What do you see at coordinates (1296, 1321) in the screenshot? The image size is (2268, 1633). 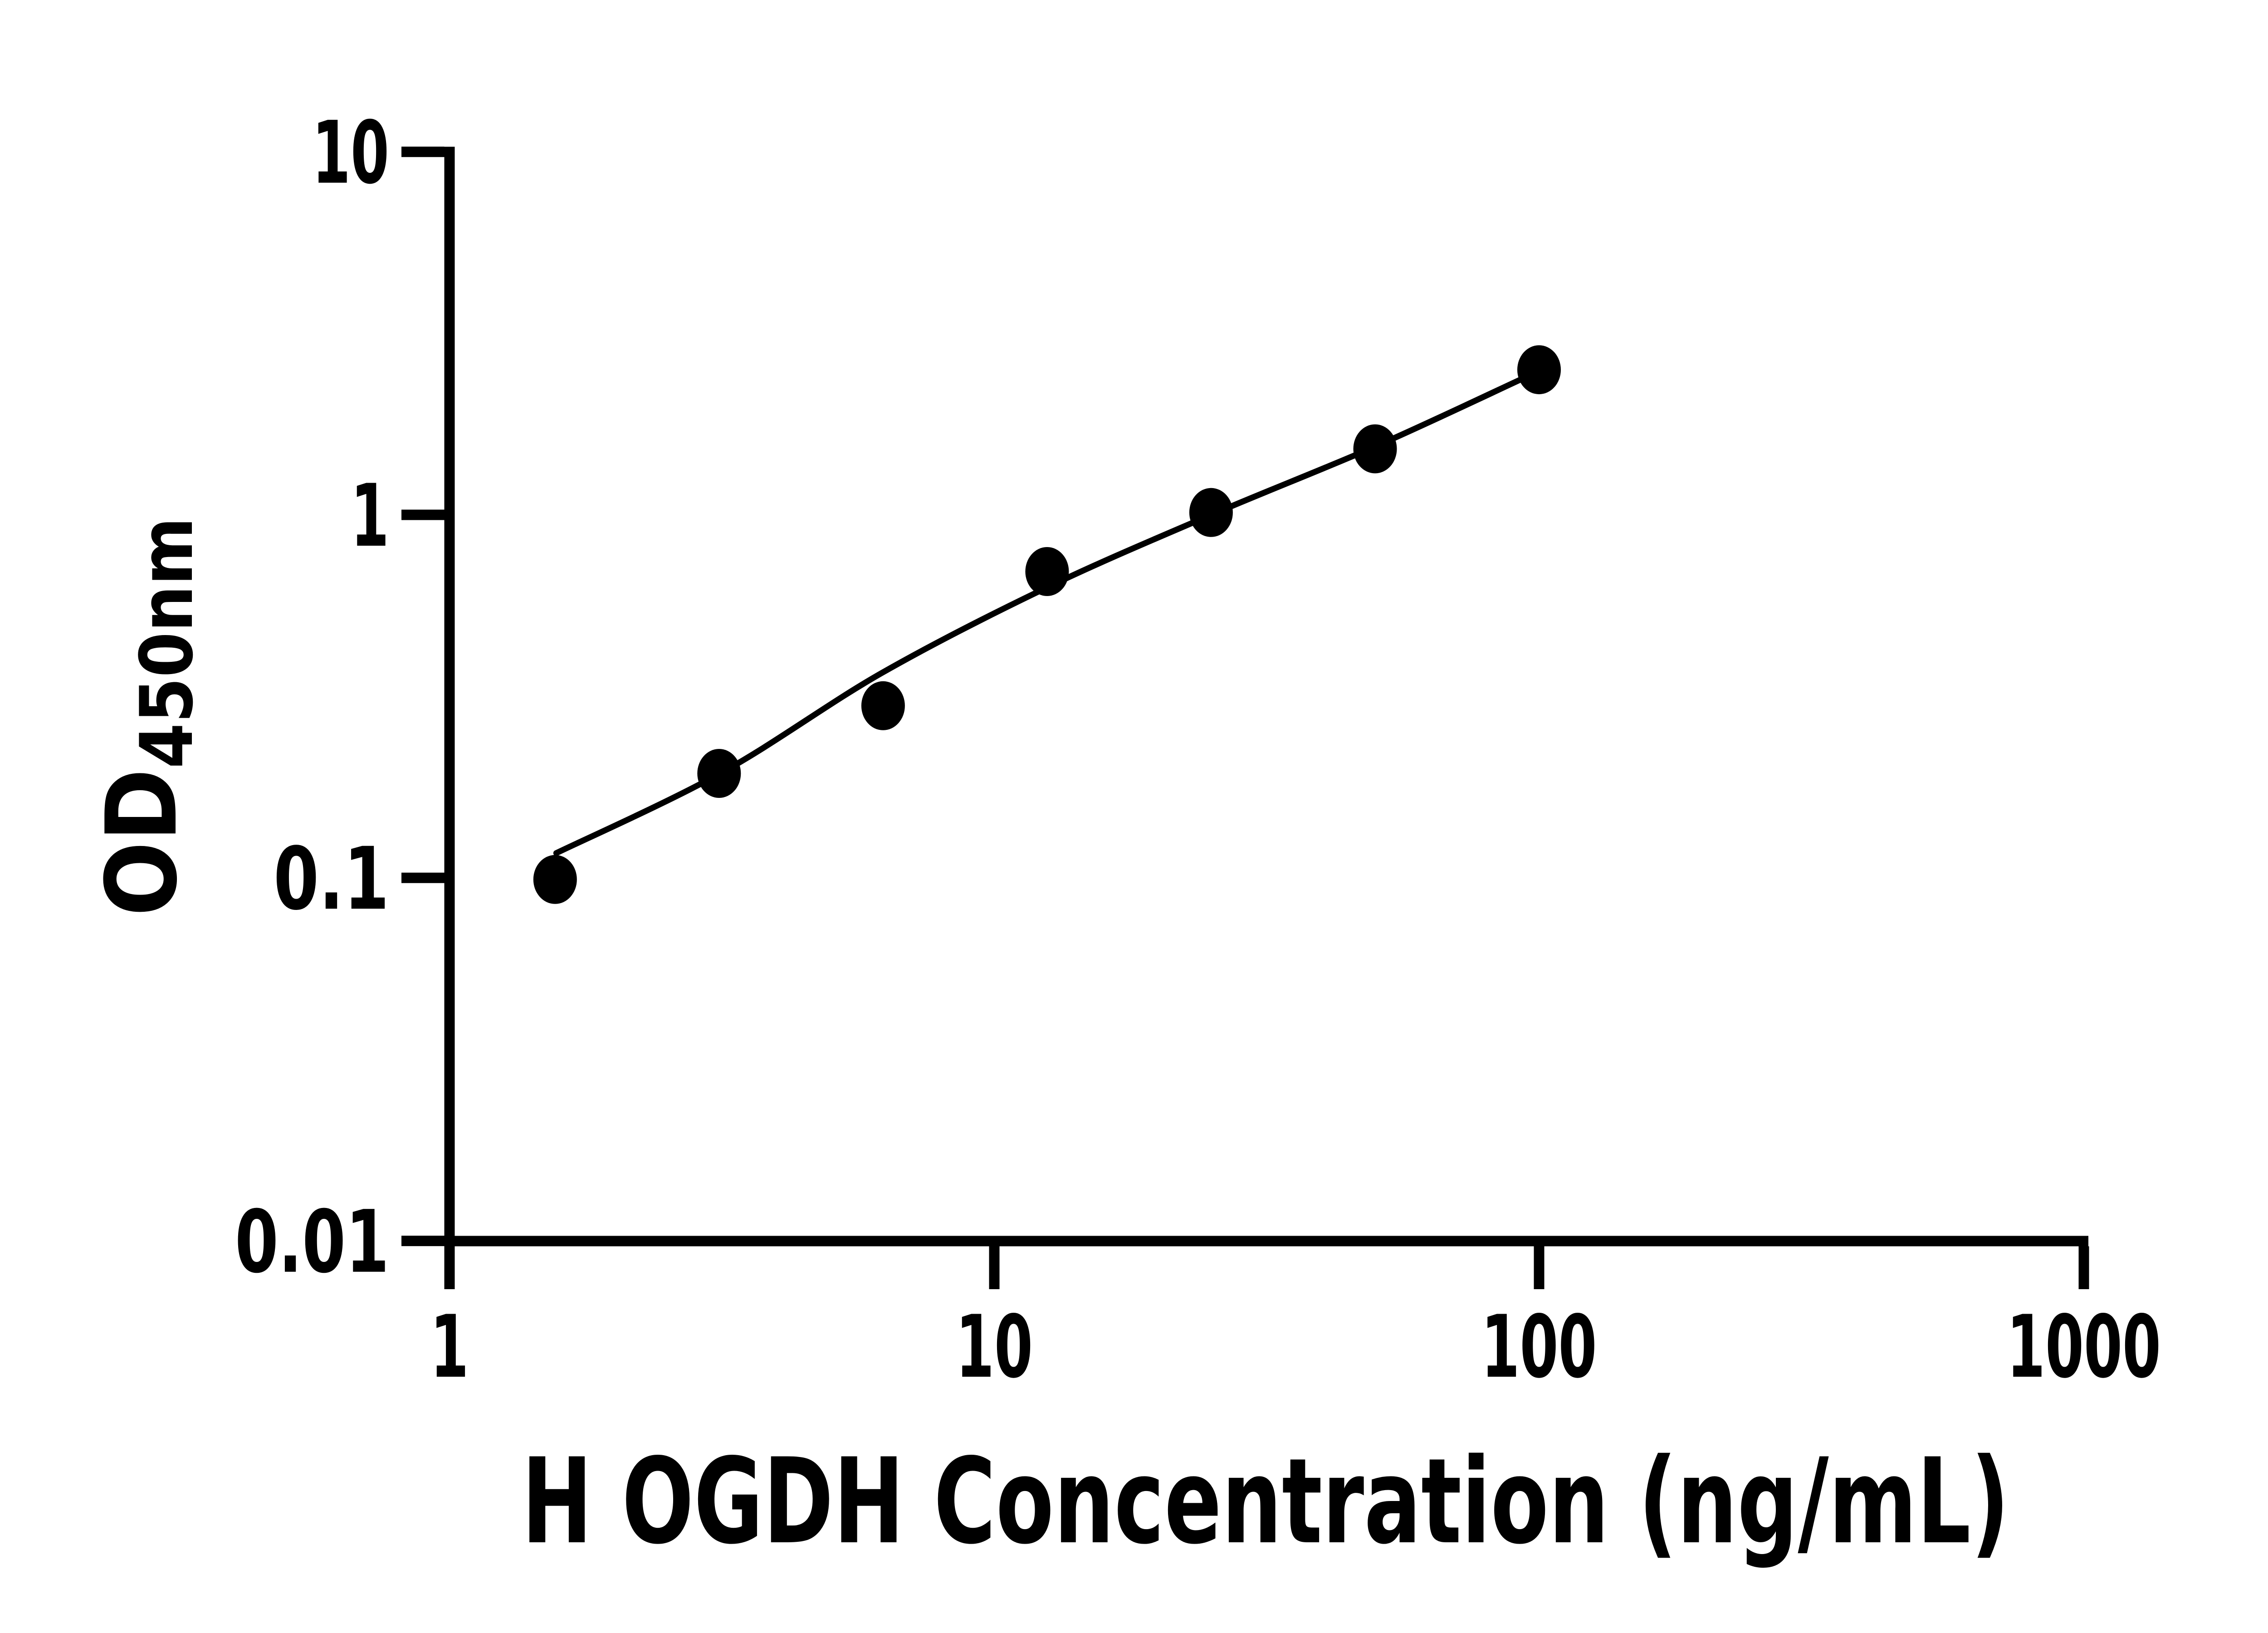 I see `x-axis-ticks: 1 10 100 1000` at bounding box center [1296, 1321].